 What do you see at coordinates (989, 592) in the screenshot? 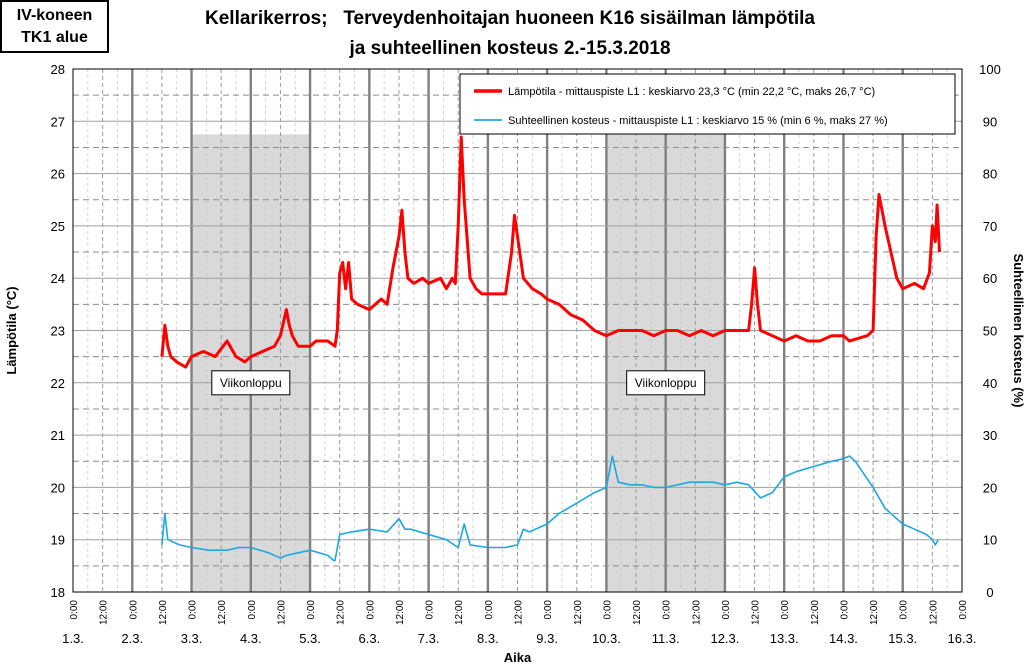
I see `y-right-tick-label: 0` at bounding box center [989, 592].